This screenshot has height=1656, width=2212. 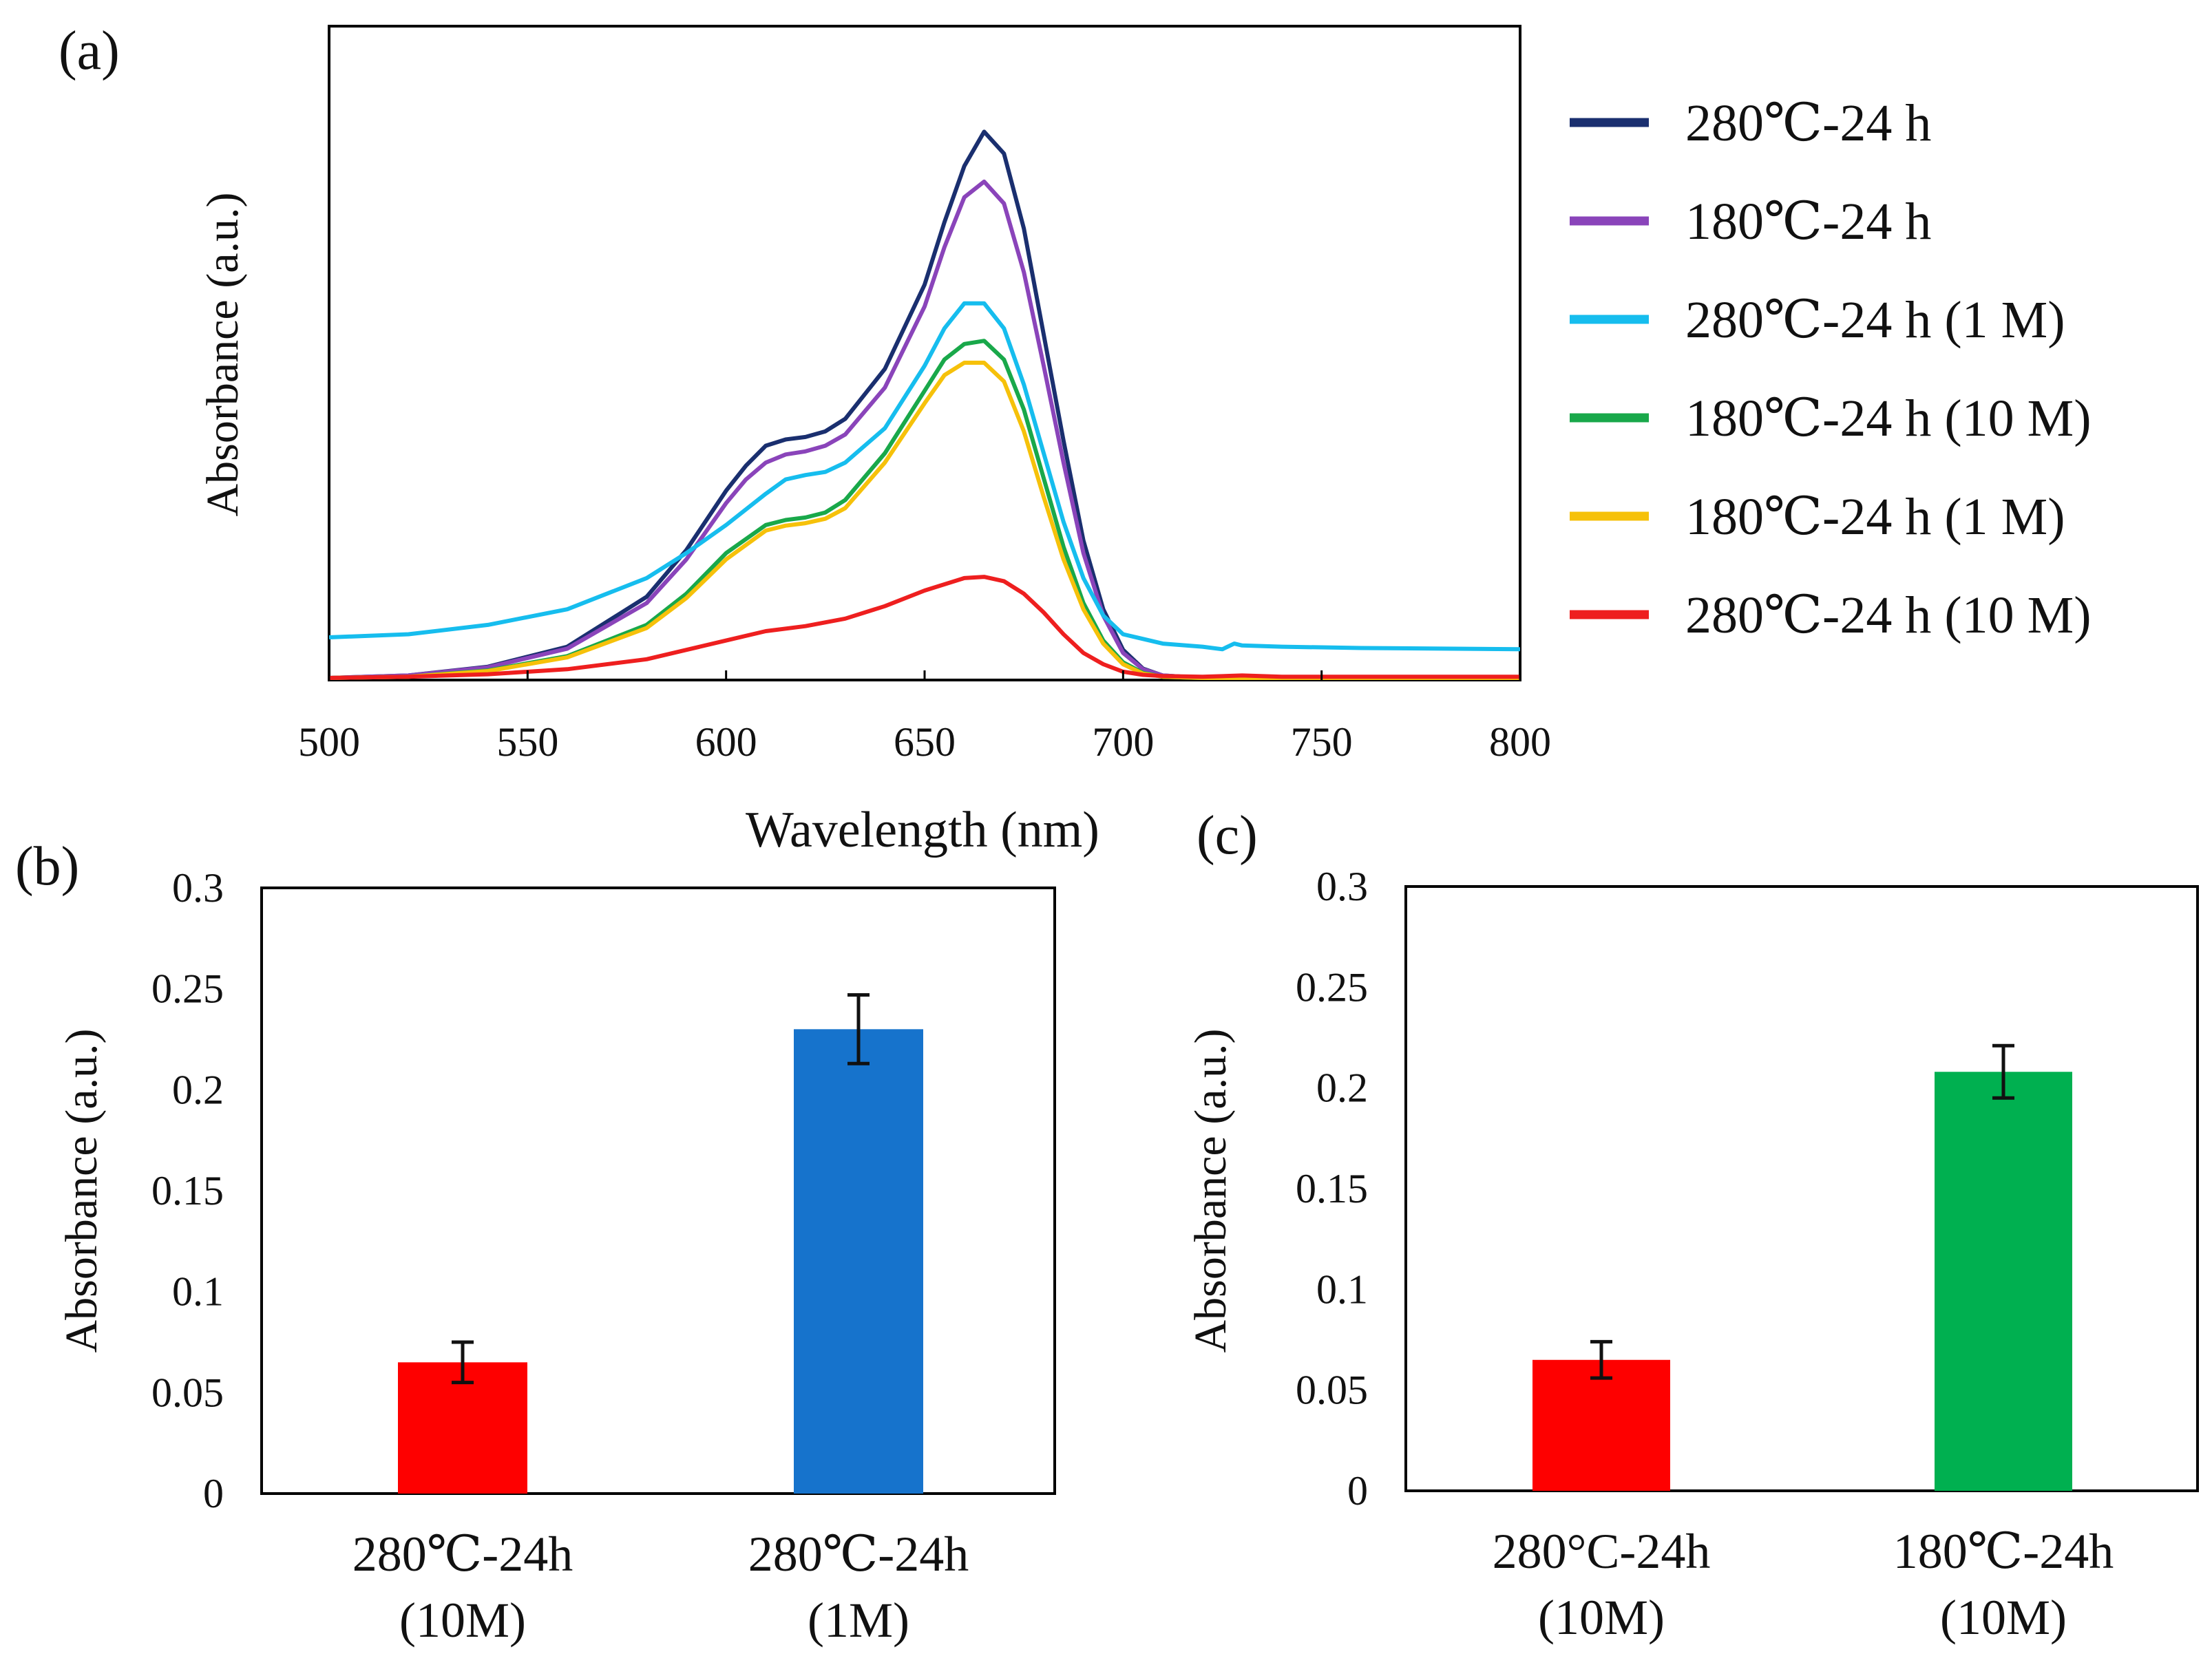 I want to click on panel-b-label: (b), so click(x=47, y=866).